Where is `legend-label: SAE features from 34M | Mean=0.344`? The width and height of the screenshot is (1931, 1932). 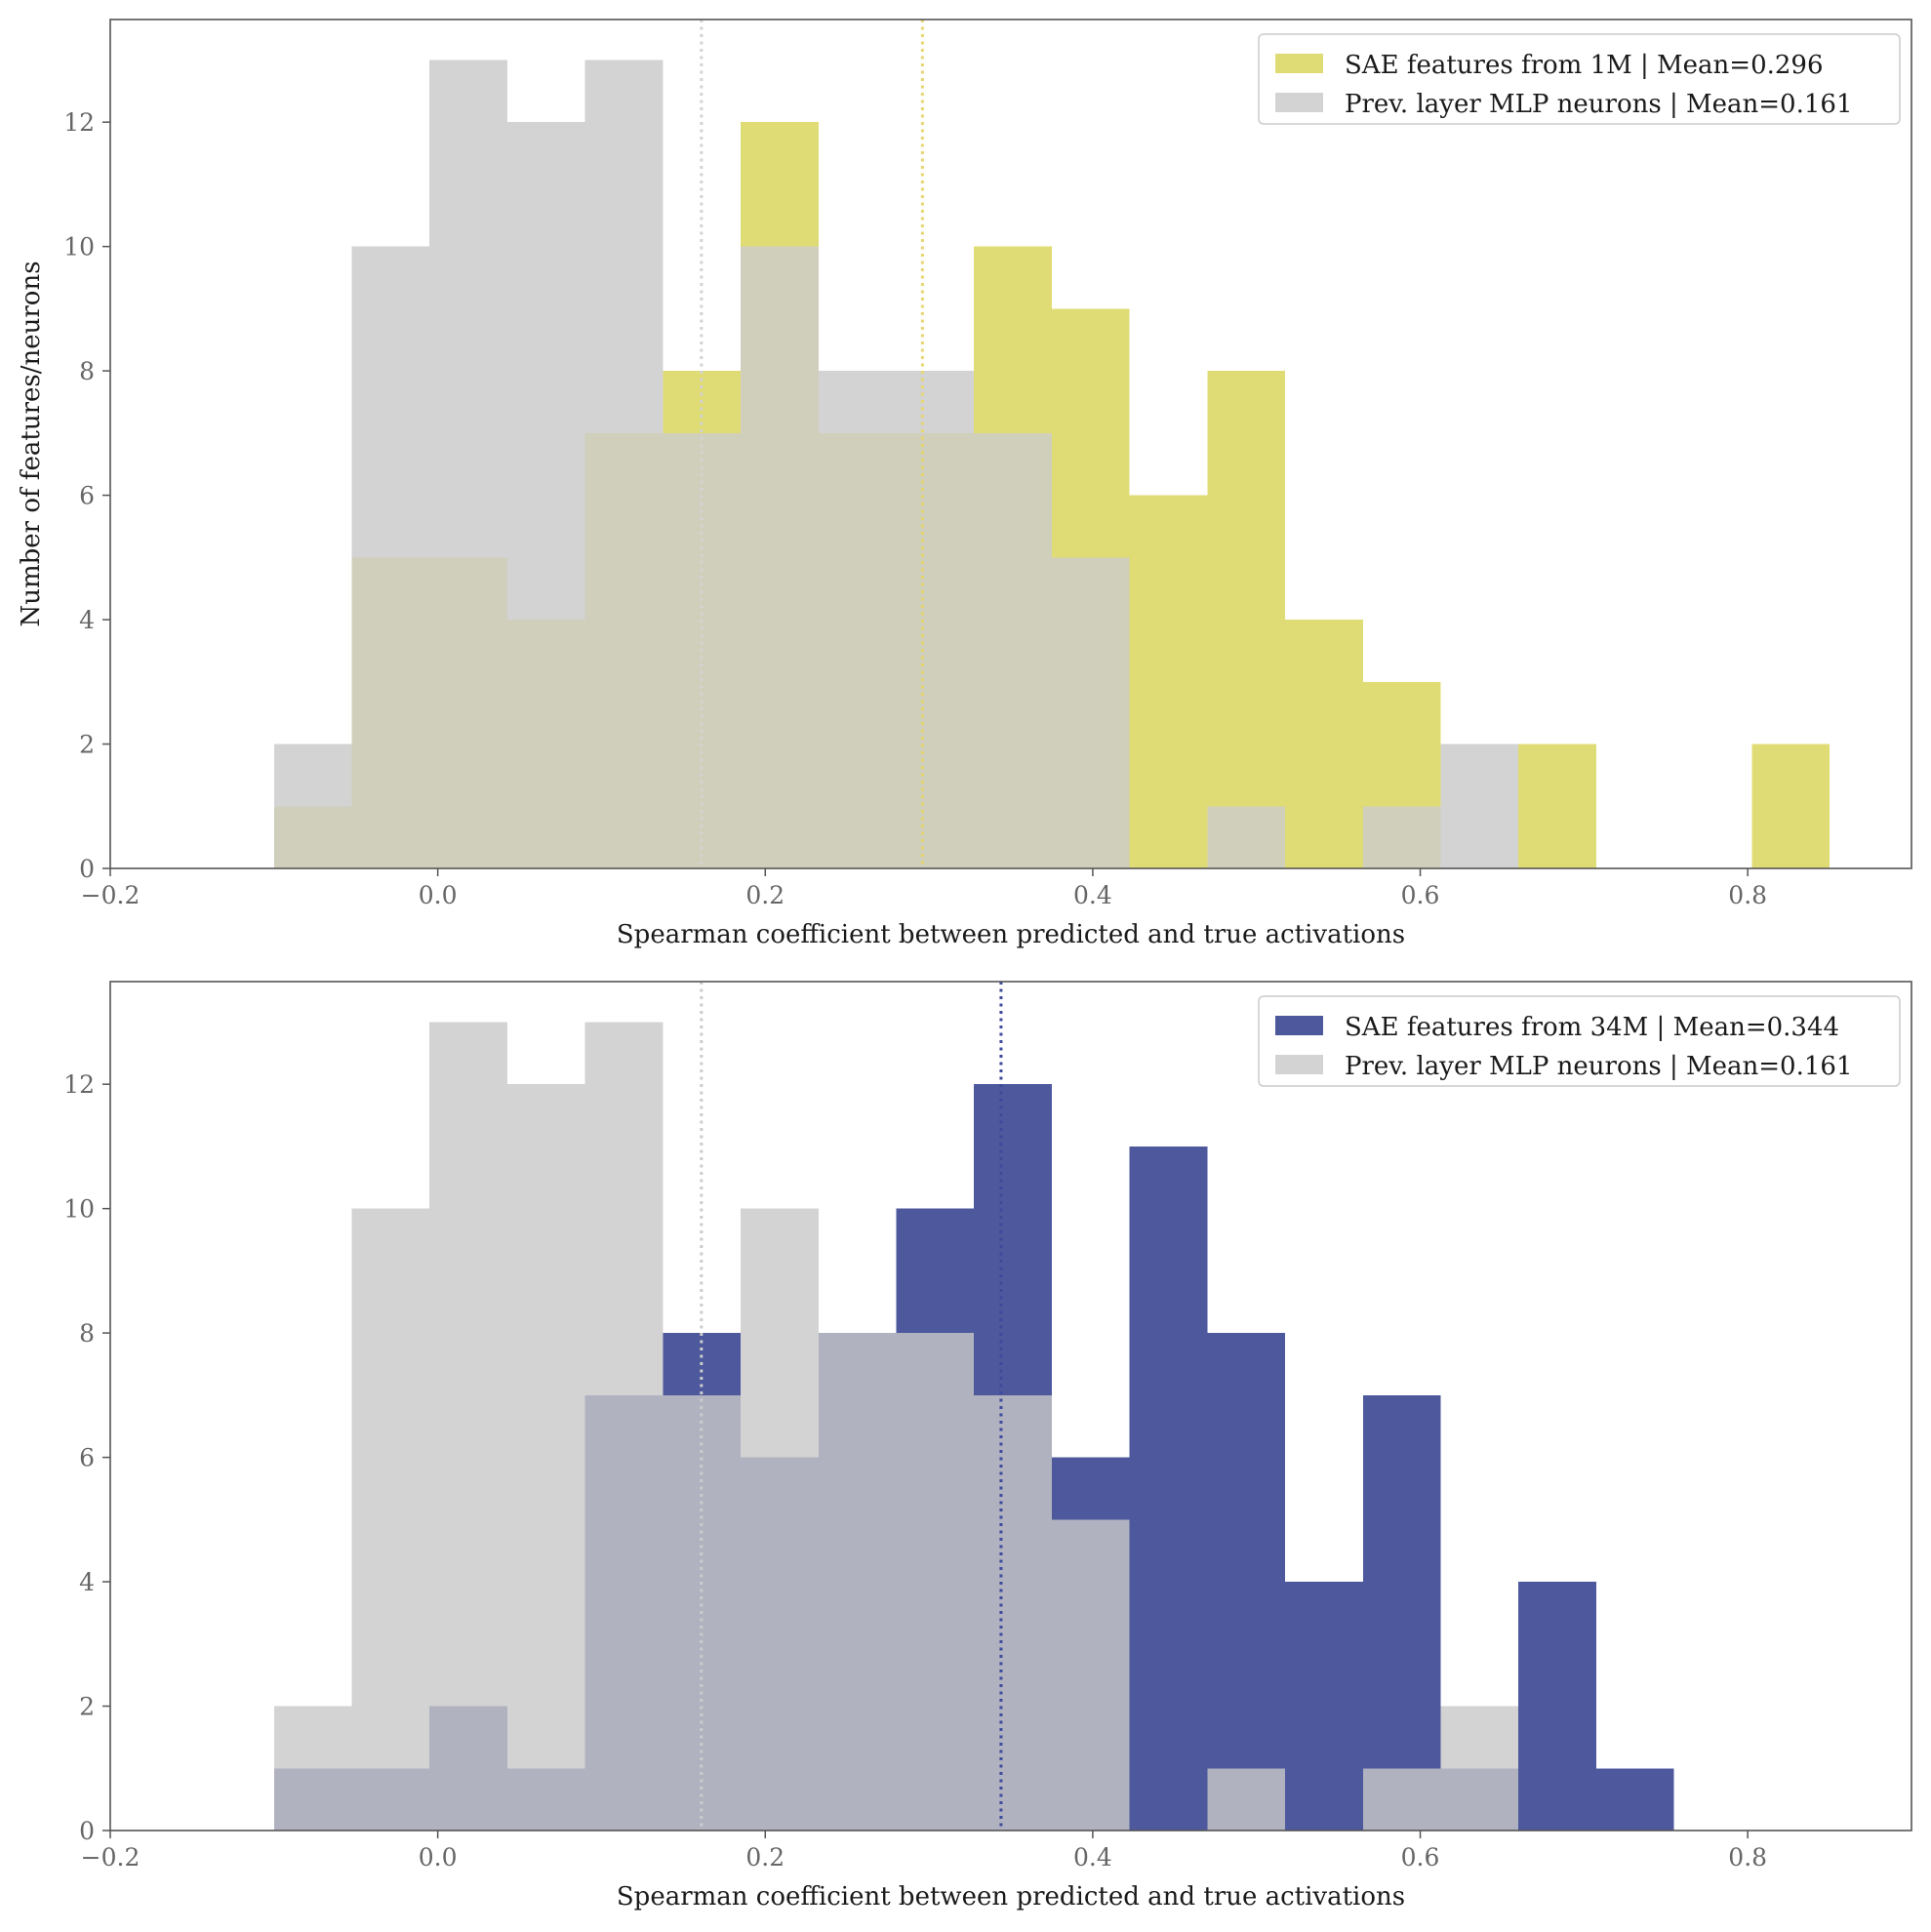 legend-label: SAE features from 34M | Mean=0.344 is located at coordinates (1592, 1027).